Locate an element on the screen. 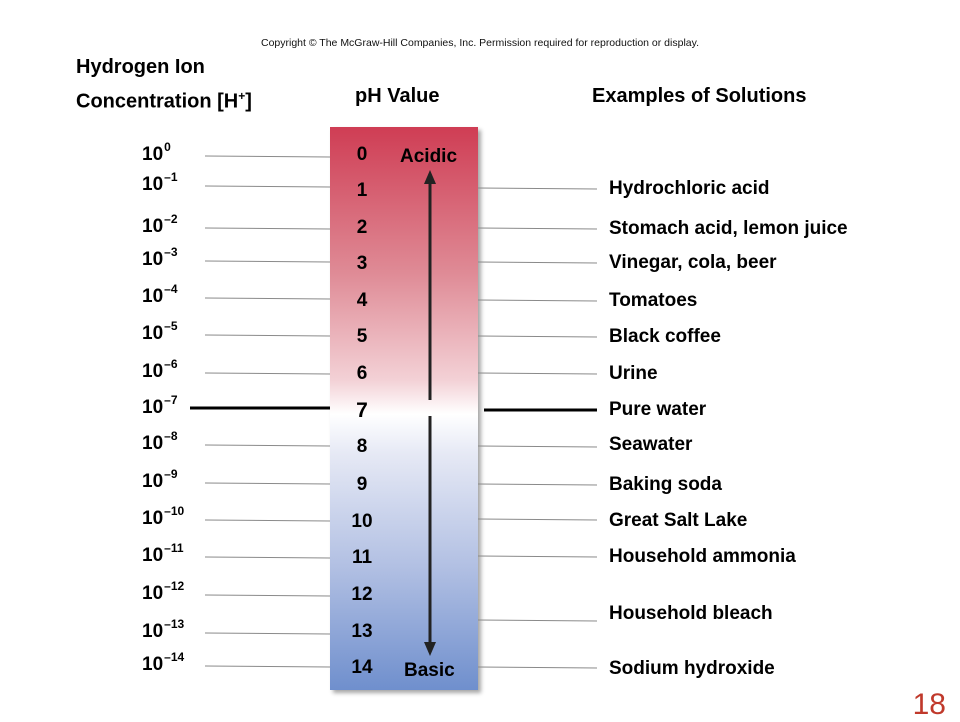 This screenshot has height=722, width=960. example-solution: Black coffee is located at coordinates (665, 336).